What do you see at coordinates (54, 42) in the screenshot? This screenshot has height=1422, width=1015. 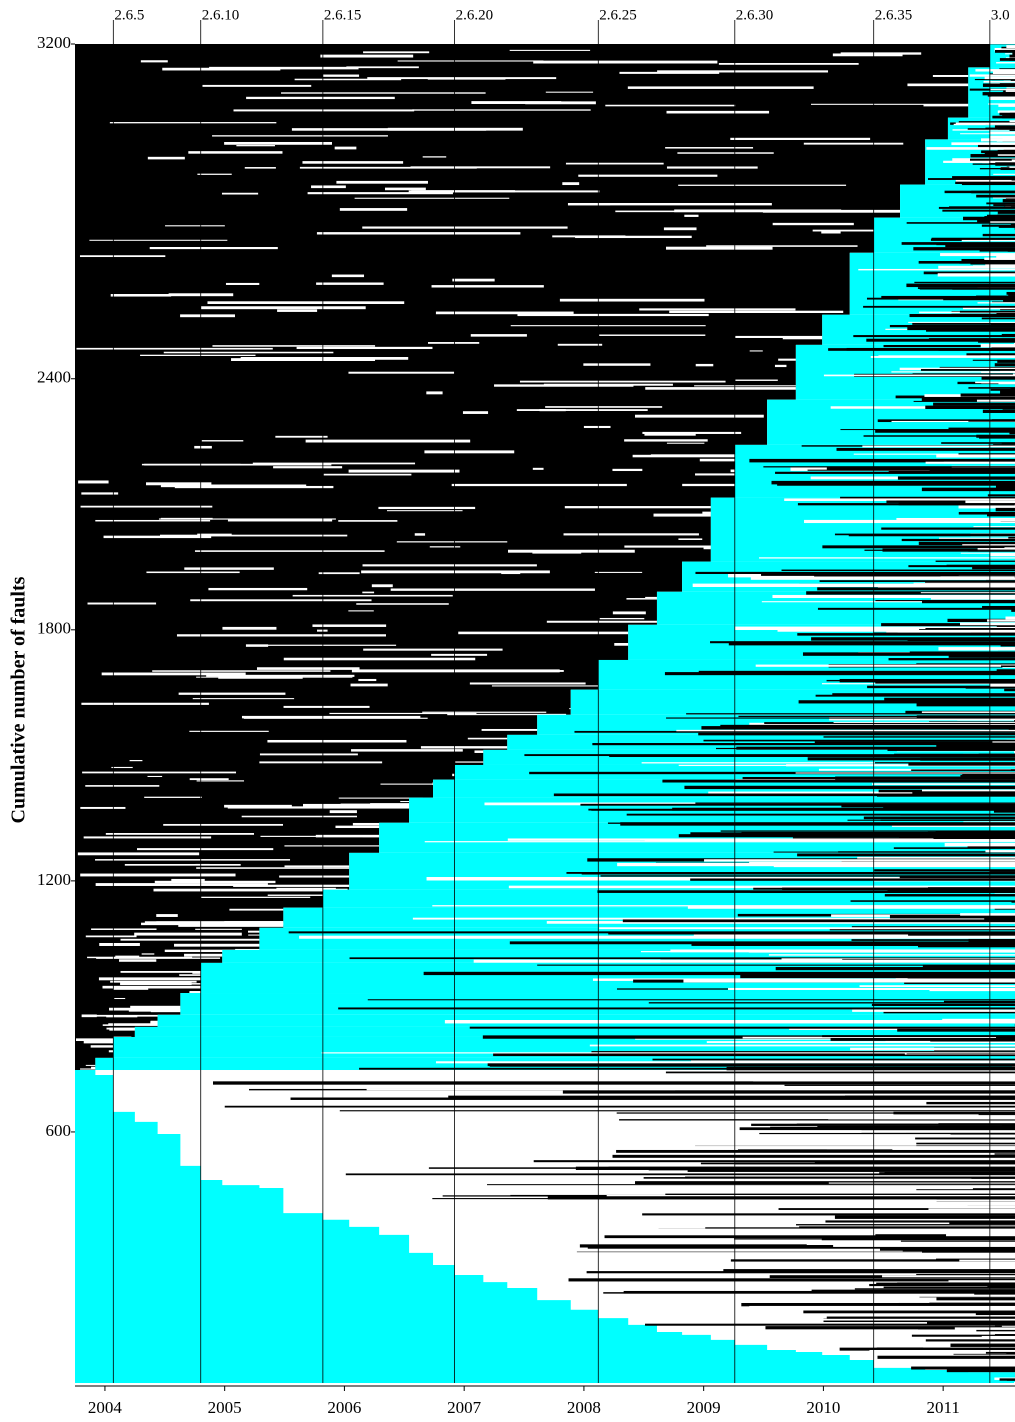 I see `y-tick-label: 3200` at bounding box center [54, 42].